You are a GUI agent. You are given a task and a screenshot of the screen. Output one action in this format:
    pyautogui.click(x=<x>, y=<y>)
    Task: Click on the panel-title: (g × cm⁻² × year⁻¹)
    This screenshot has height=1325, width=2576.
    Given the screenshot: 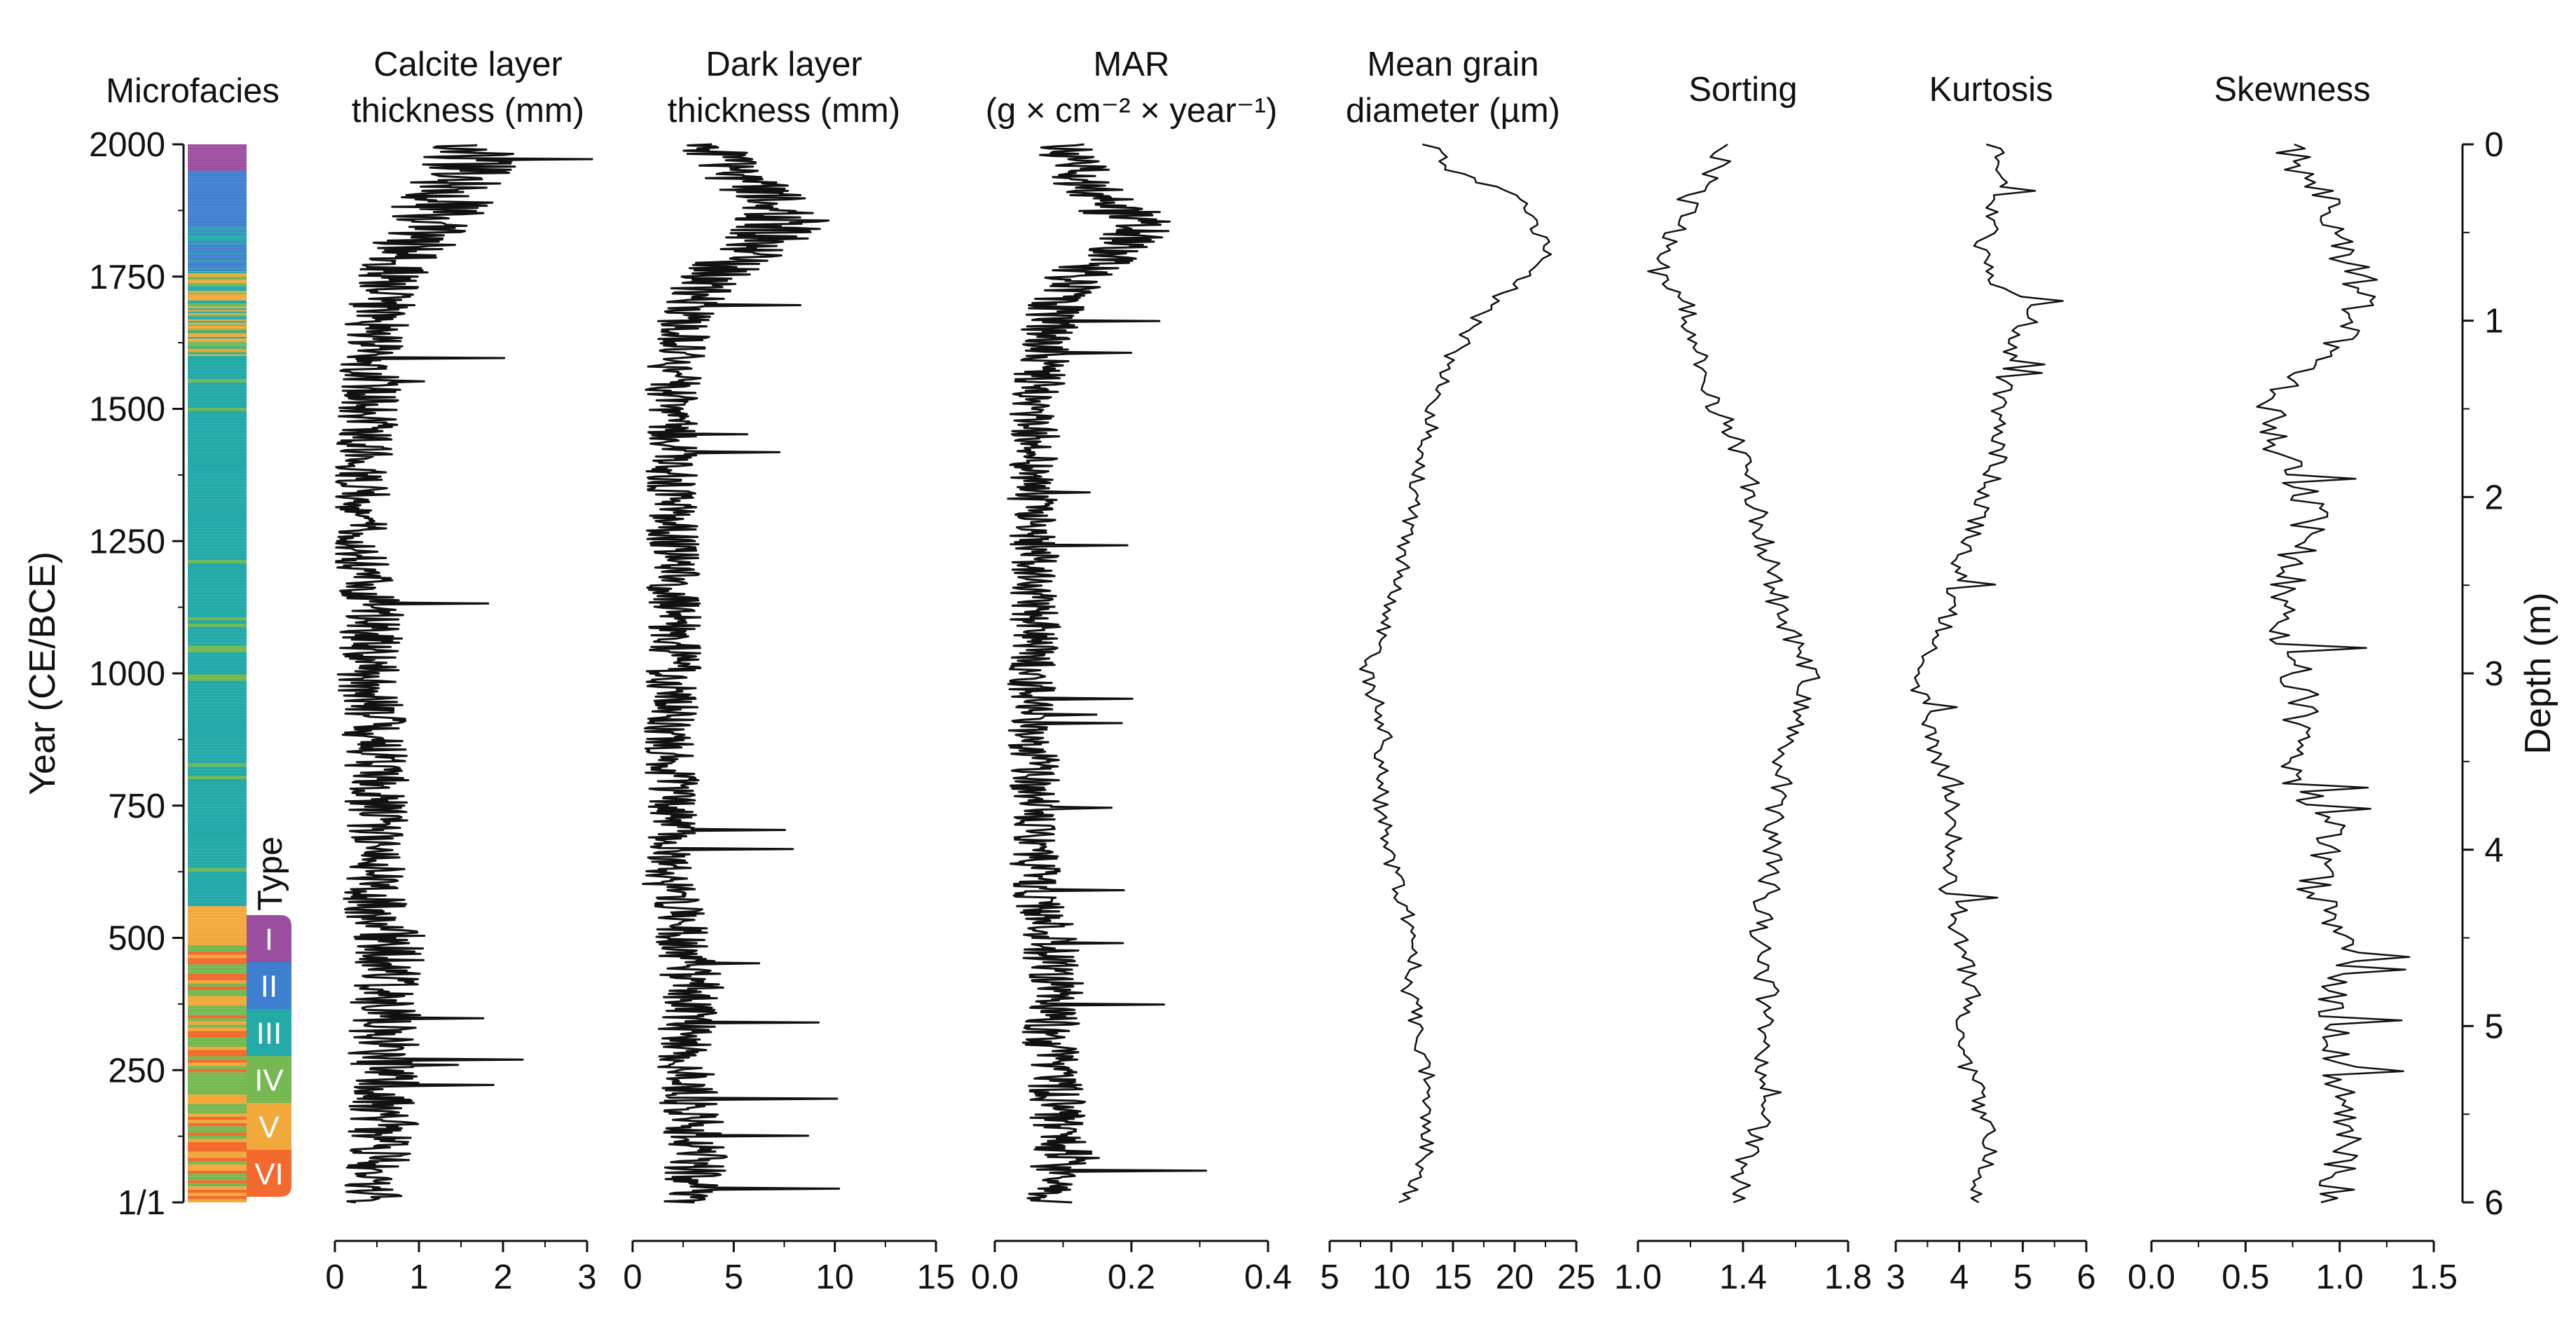 What is the action you would take?
    pyautogui.click(x=1132, y=111)
    